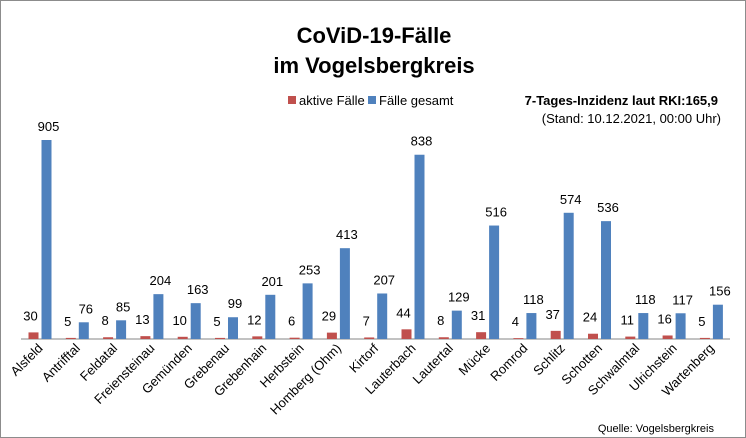 The image size is (746, 438). Describe the element at coordinates (254, 319) in the screenshot. I see `data-label-active-6: 12` at that location.